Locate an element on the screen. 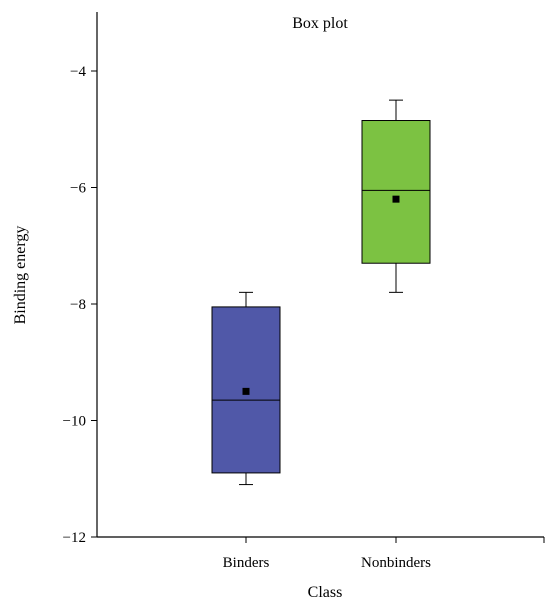  y-tick-label: −4 is located at coordinates (78, 72).